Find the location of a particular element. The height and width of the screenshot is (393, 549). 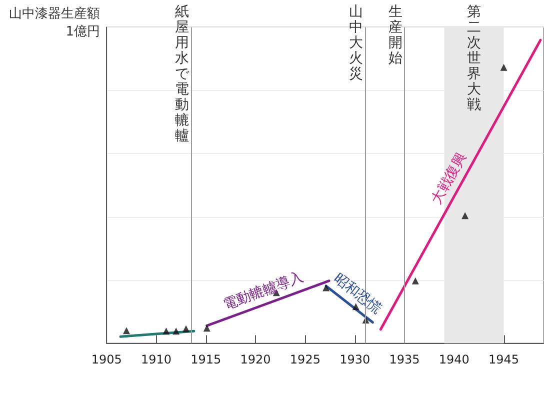

text: 電動轆轤導入 is located at coordinates (263, 291).